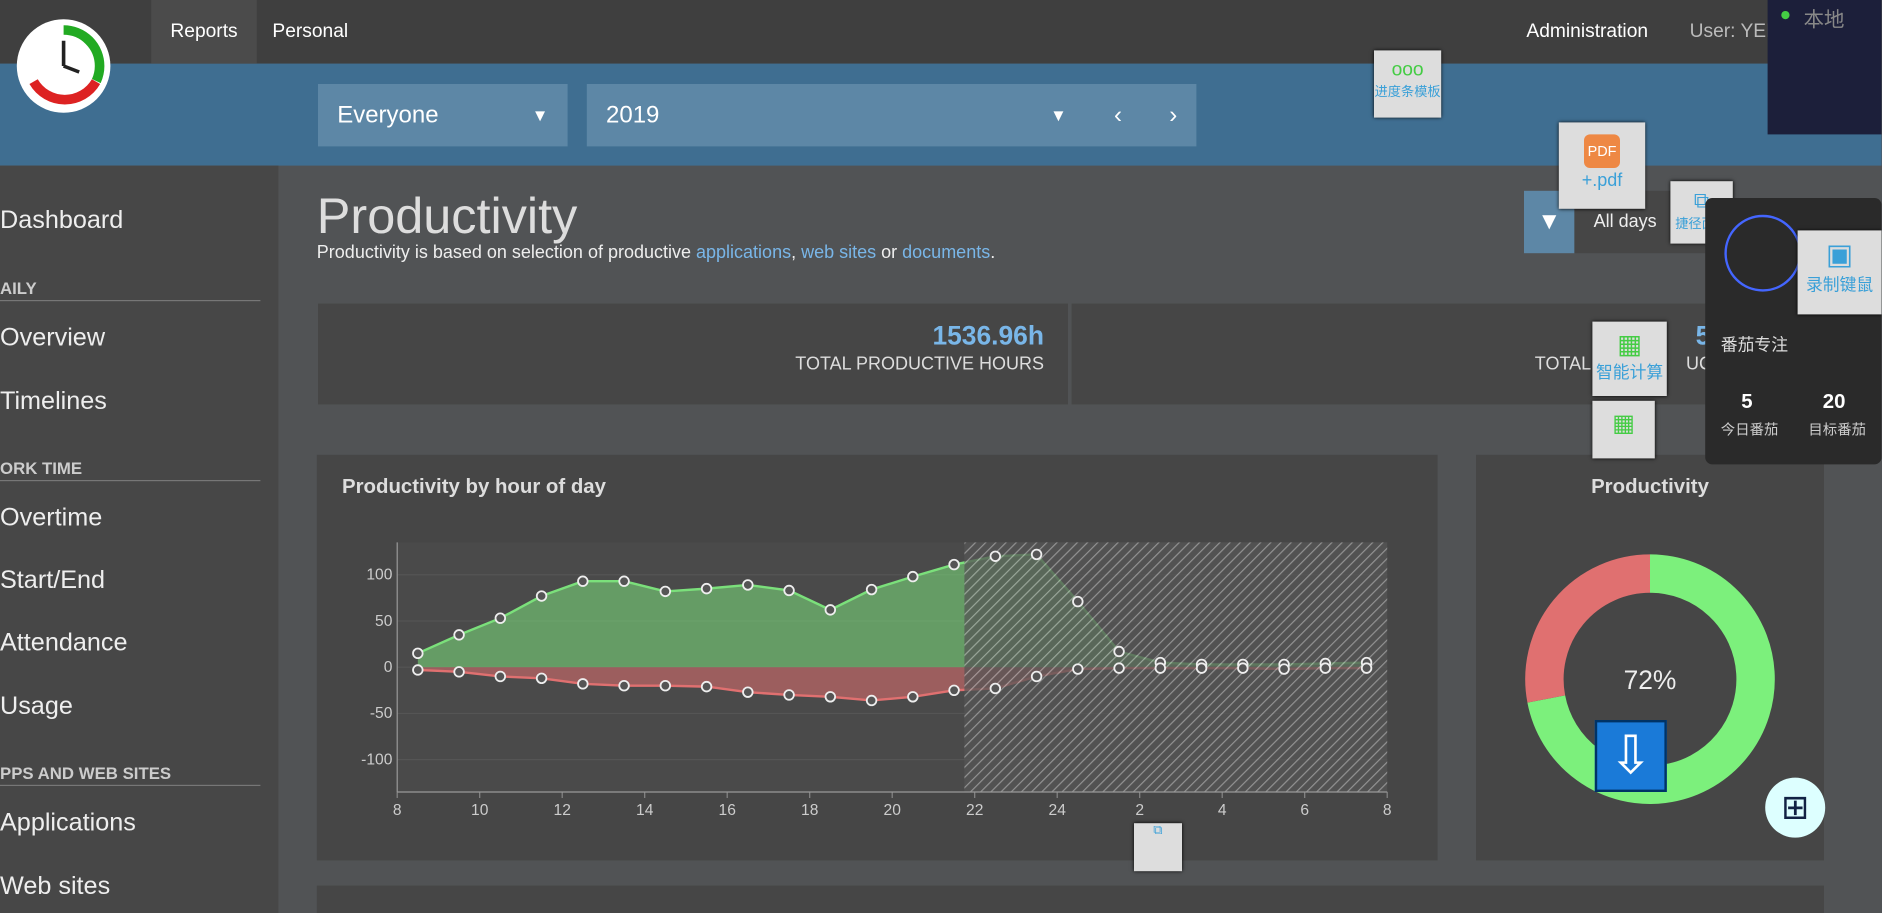  Describe the element at coordinates (1763, 253) in the screenshot. I see `play` at that location.